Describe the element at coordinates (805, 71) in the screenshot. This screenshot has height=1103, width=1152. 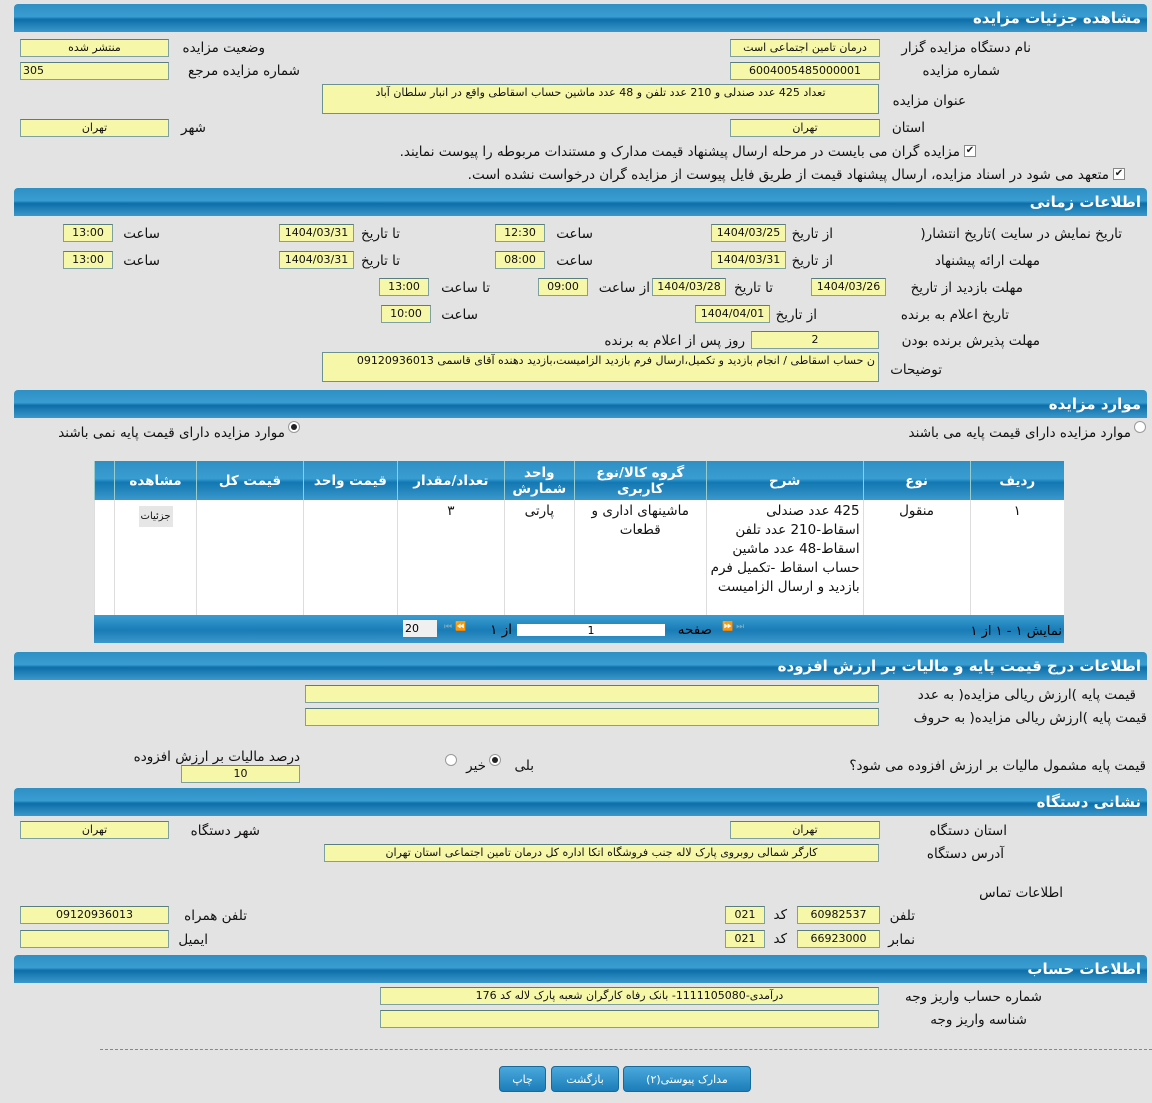
I see `number-field: 6004005485000001` at that location.